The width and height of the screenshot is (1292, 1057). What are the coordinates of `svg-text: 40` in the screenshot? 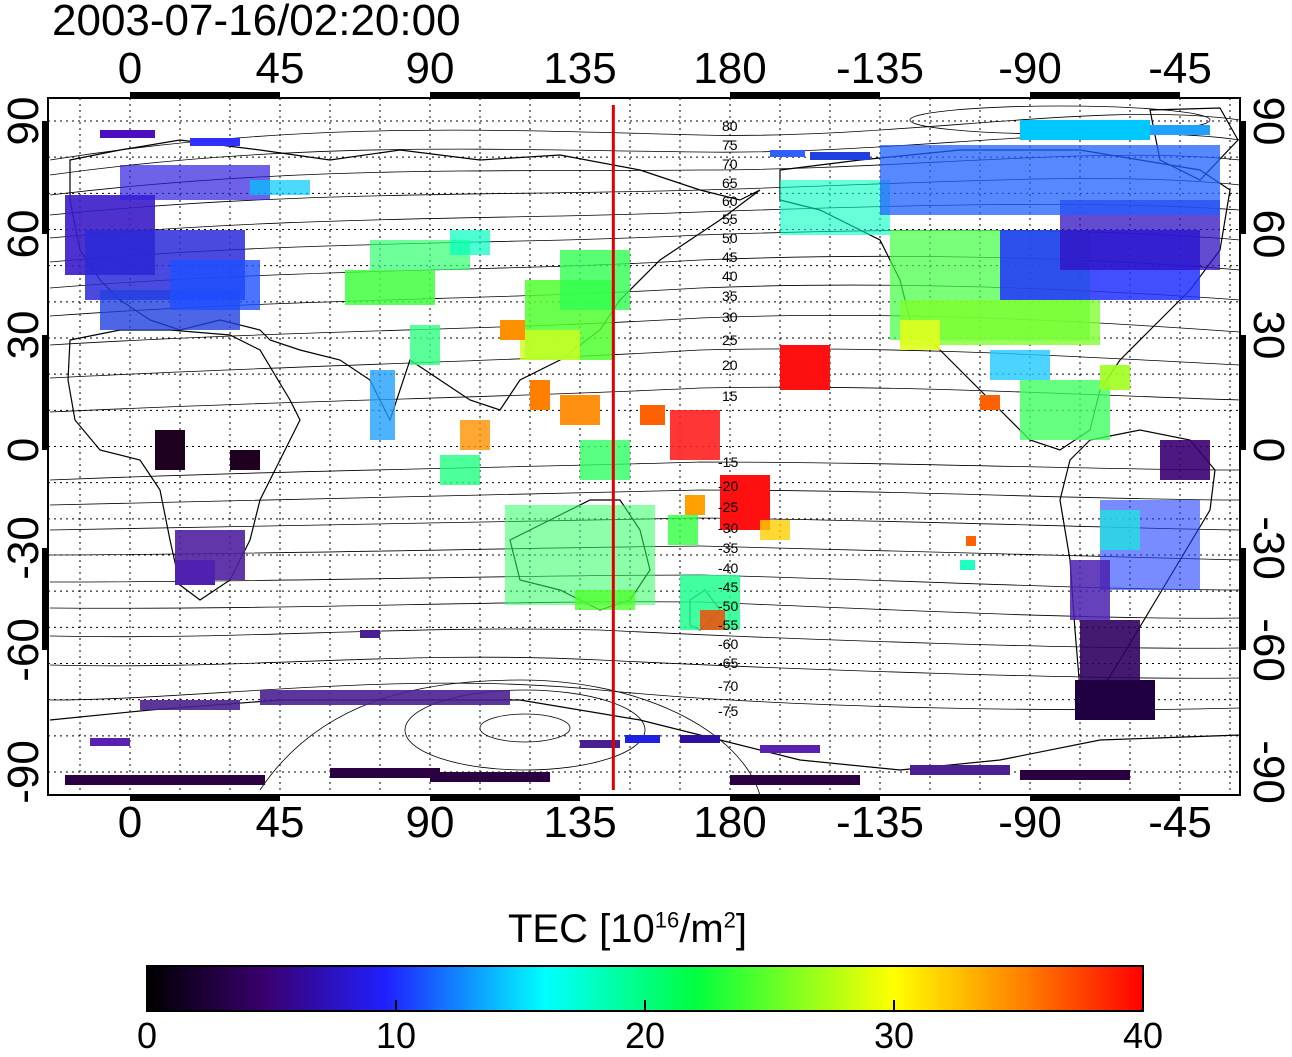 It's located at (730, 276).